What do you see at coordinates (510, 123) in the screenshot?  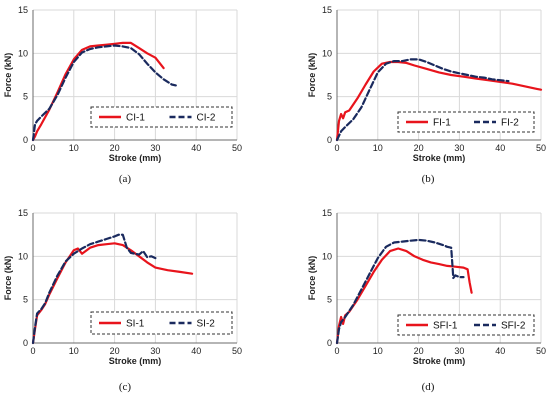 I see `legend-label-fi-2: FI-2` at bounding box center [510, 123].